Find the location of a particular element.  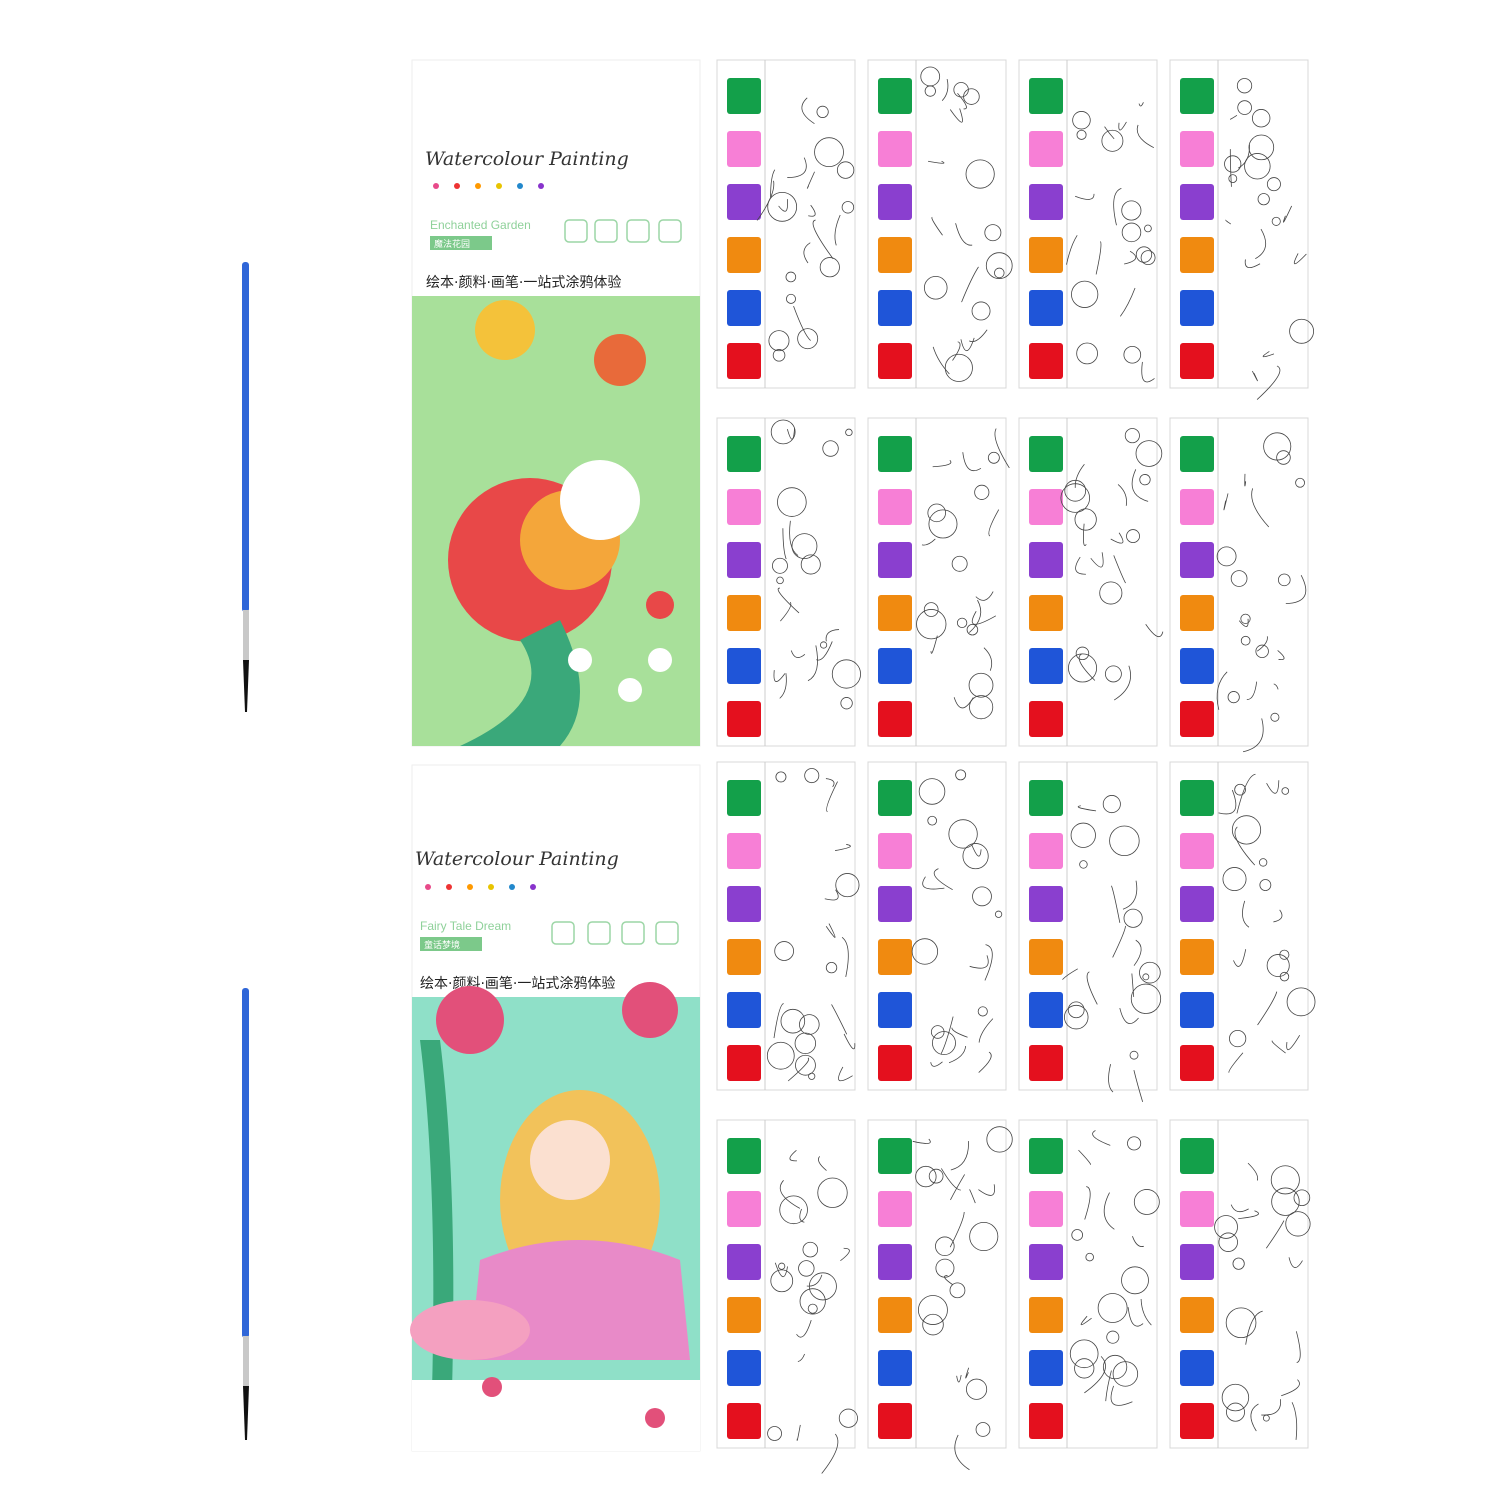

cover-title: Watercolour Painting is located at coordinates (527, 159).